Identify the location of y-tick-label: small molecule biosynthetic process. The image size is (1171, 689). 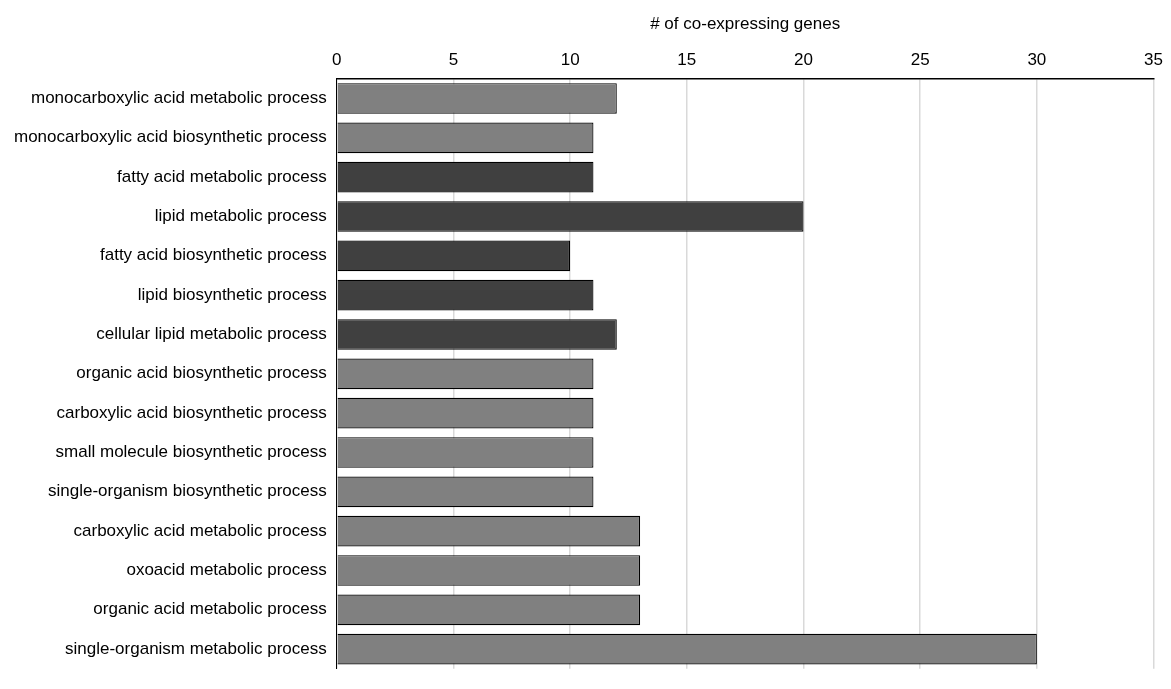
(191, 452).